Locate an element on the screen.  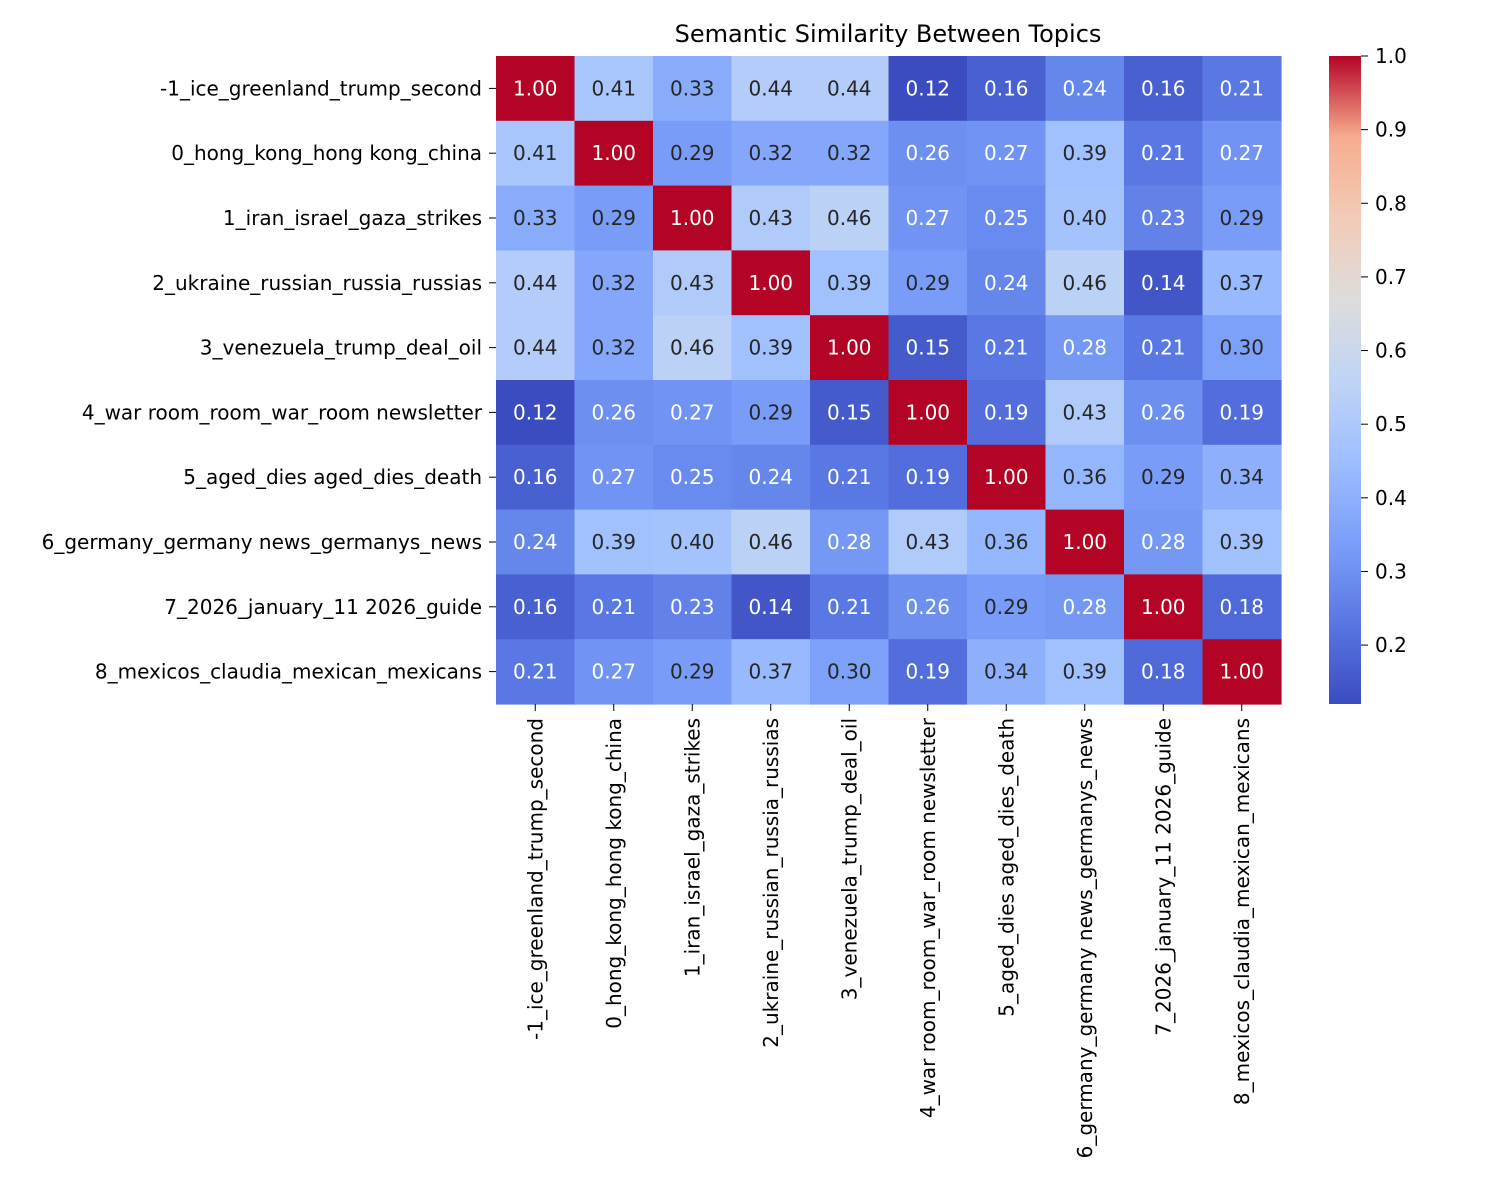
colorbar-gradient is located at coordinates (1345, 380).